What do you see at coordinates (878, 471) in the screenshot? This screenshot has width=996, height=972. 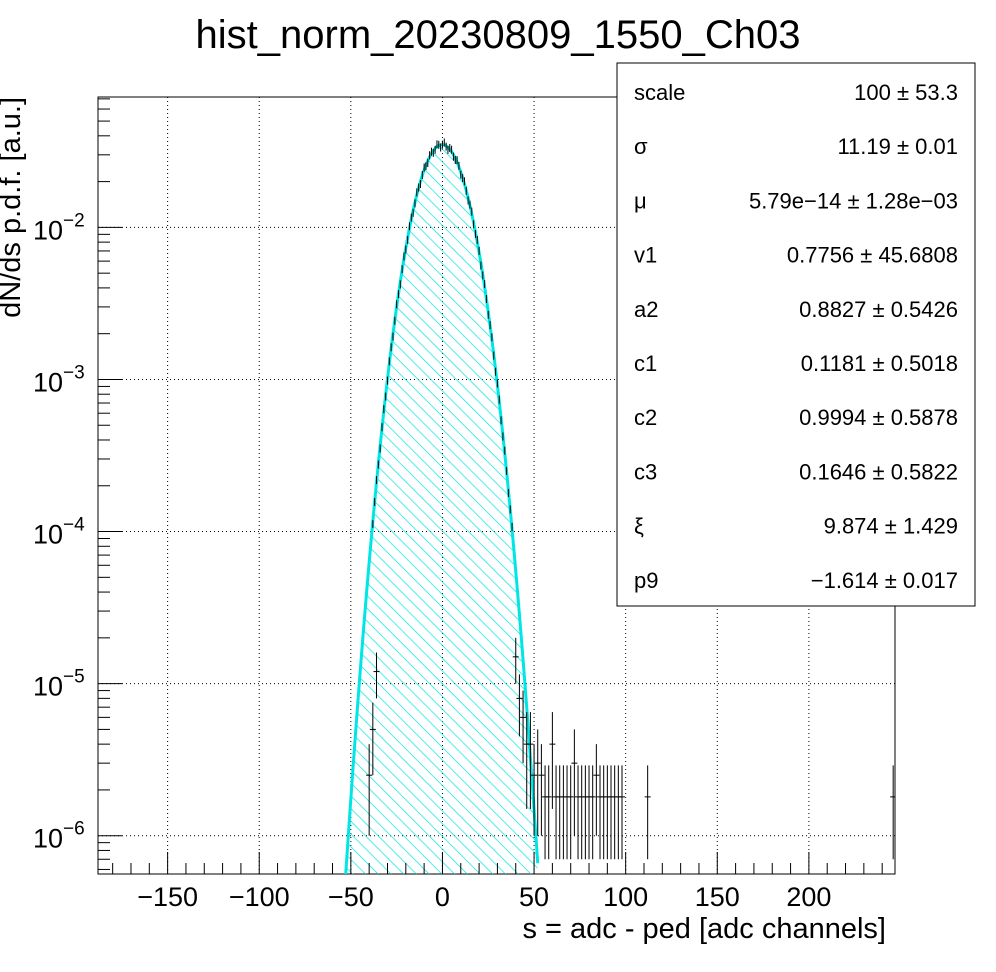 I see `stats-param-value: 0.1646 ± 0.5822` at bounding box center [878, 471].